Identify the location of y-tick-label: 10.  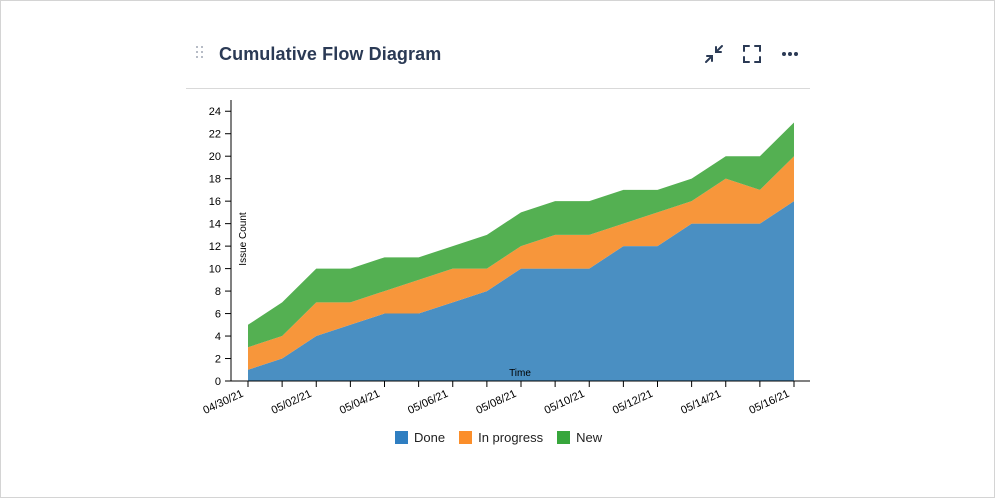
(215, 270).